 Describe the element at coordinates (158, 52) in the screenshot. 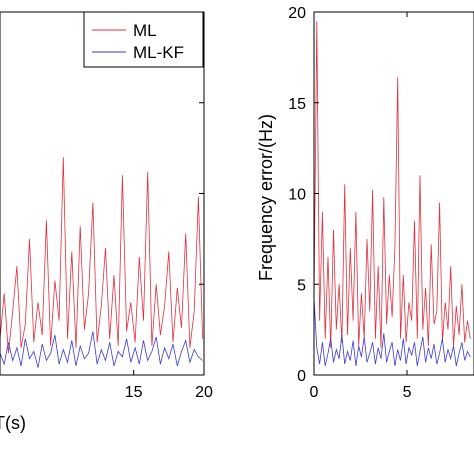

I see `legend-label-ml-kf: ML-KF` at that location.